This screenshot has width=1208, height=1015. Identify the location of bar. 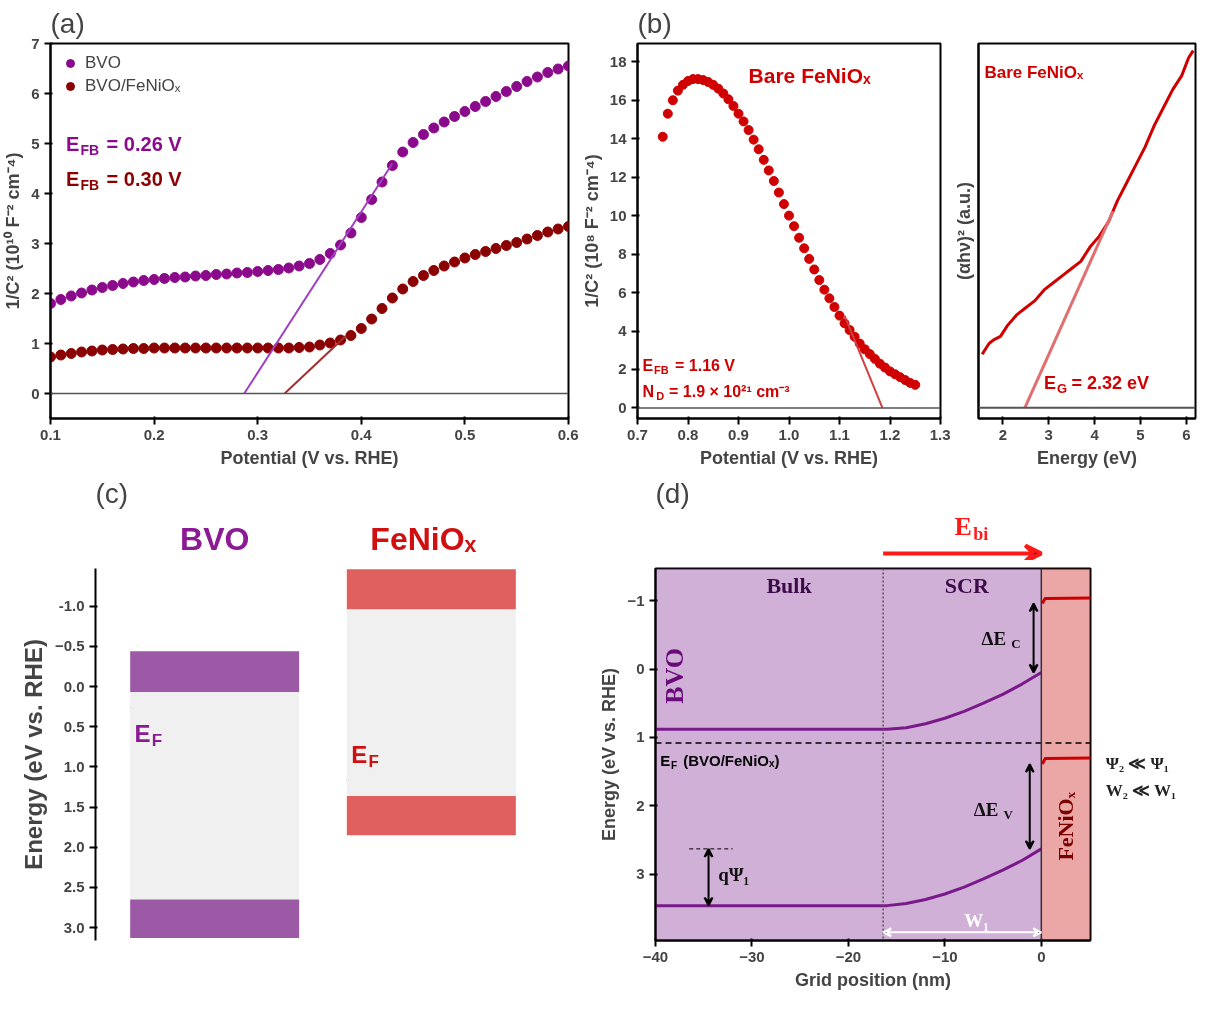
(431, 702).